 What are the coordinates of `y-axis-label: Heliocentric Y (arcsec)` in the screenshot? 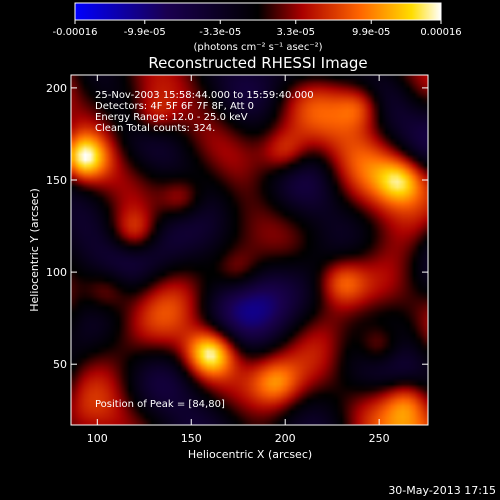 It's located at (34, 250).